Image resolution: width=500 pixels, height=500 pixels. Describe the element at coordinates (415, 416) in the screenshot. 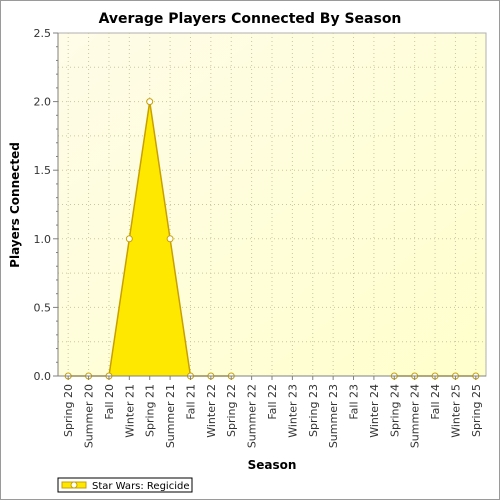

I see `x-tick-label: Summer 24` at that location.